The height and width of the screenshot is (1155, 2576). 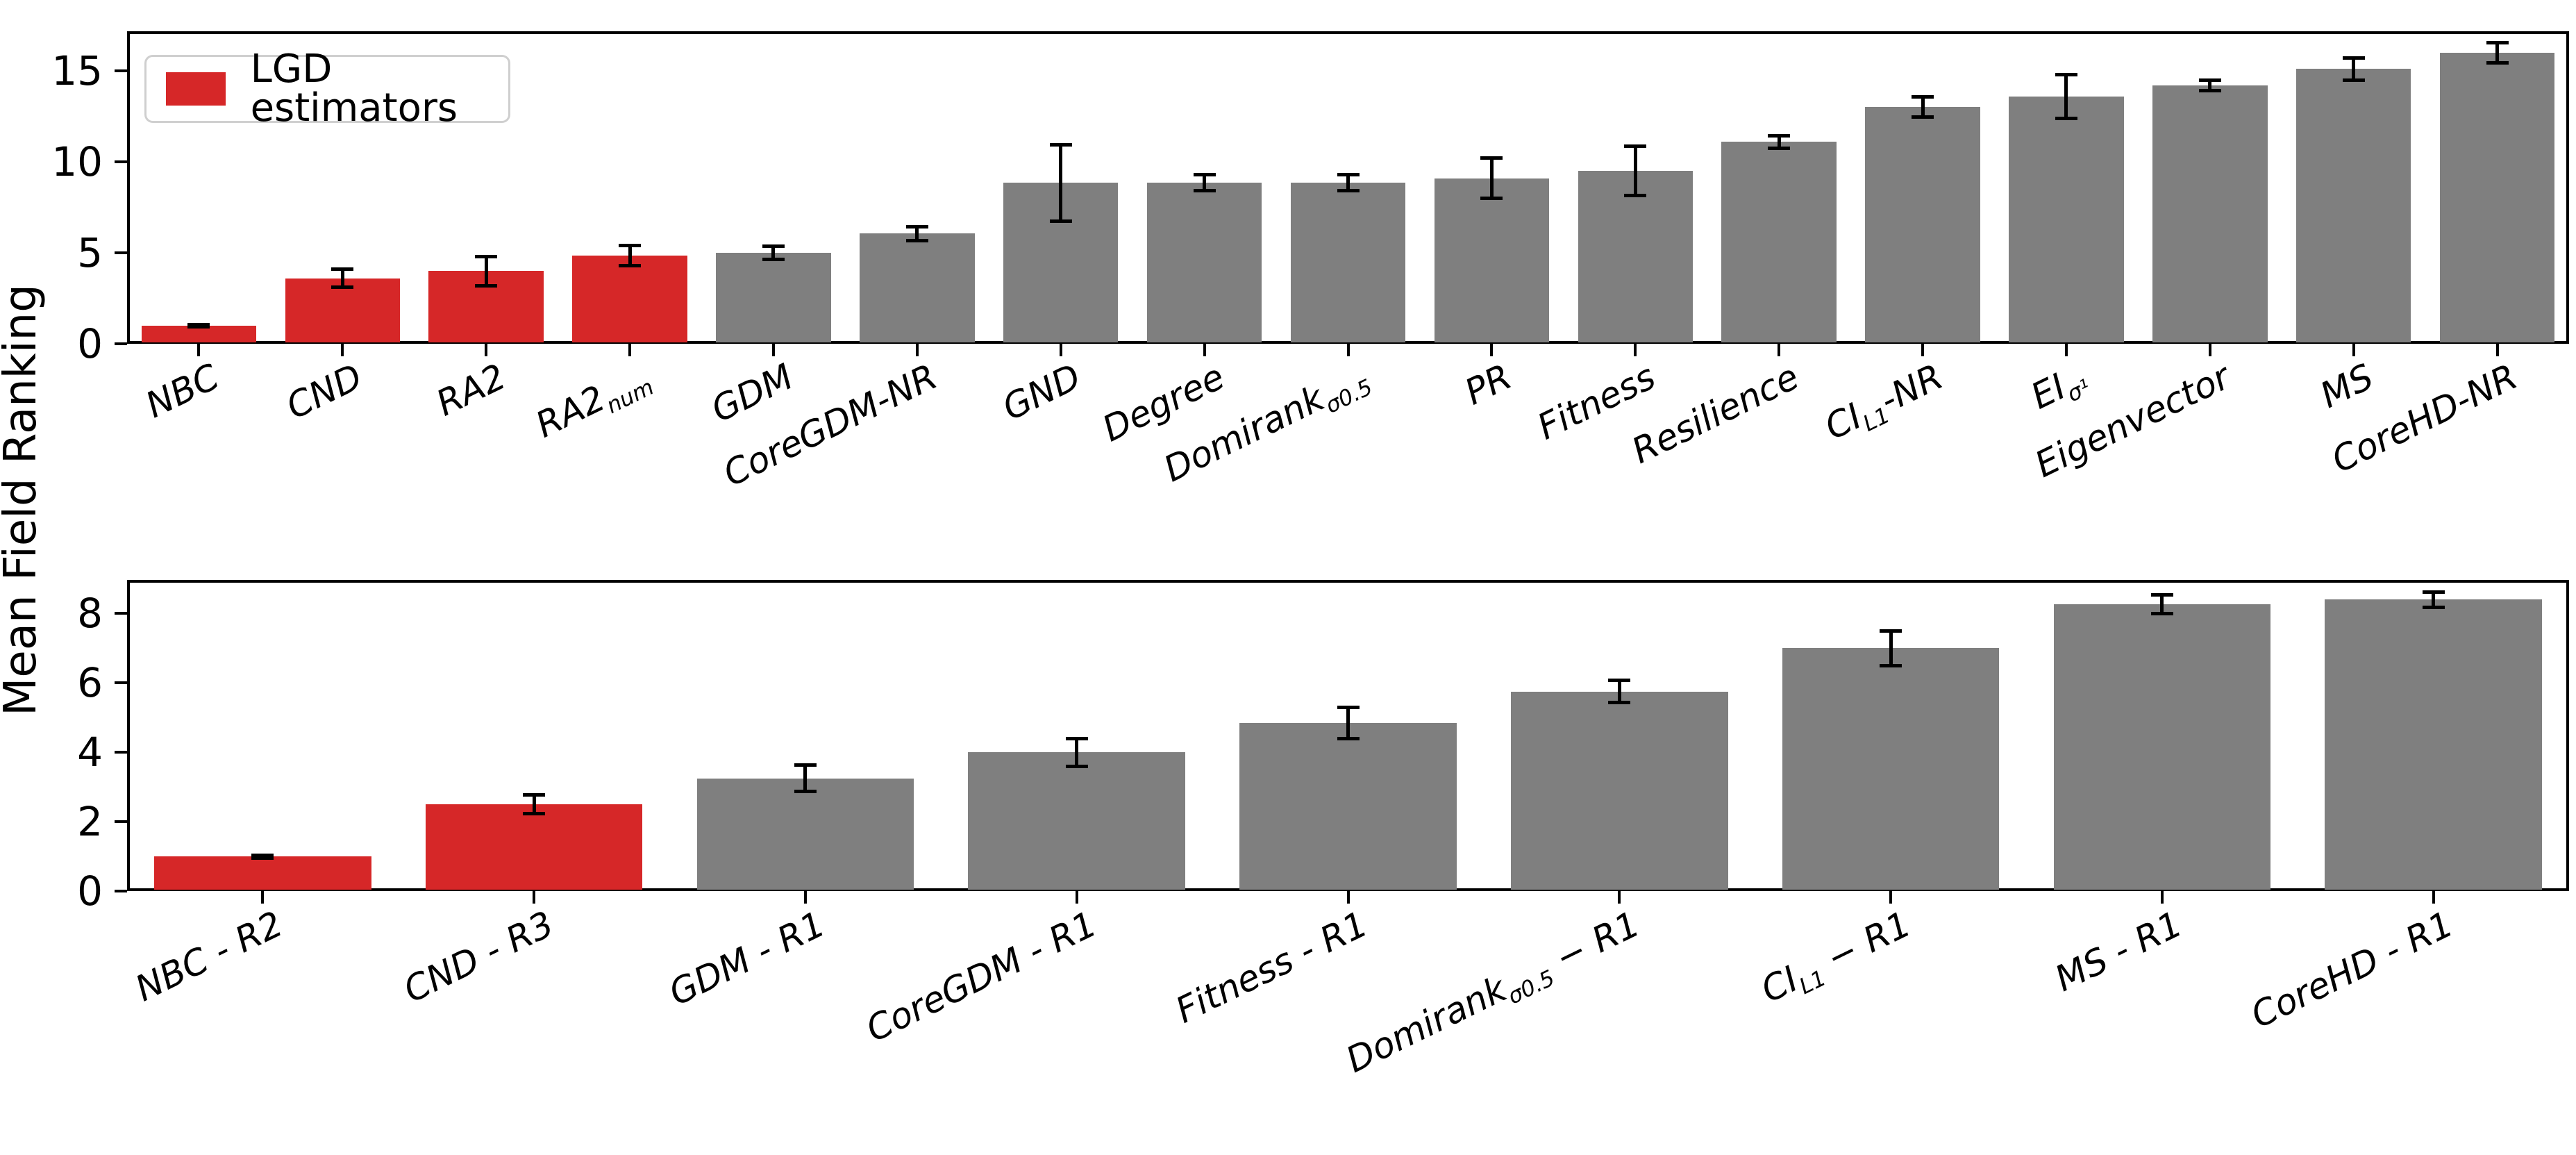 I want to click on bar-coregdm-nr, so click(x=917, y=287).